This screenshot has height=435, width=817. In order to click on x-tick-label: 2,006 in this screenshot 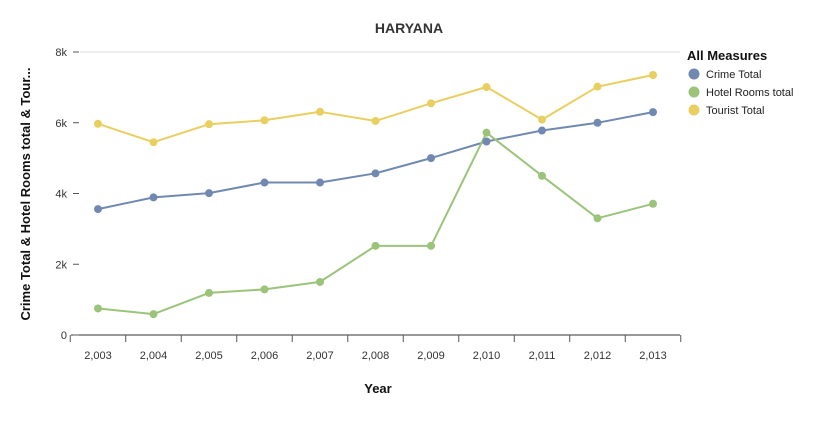, I will do `click(265, 356)`.